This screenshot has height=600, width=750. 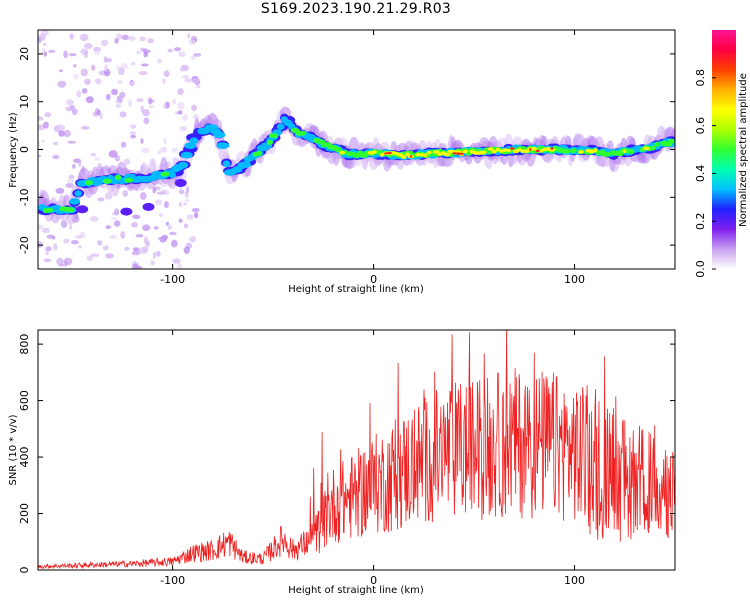 I want to click on snr-xtick-label: 0, so click(x=373, y=580).